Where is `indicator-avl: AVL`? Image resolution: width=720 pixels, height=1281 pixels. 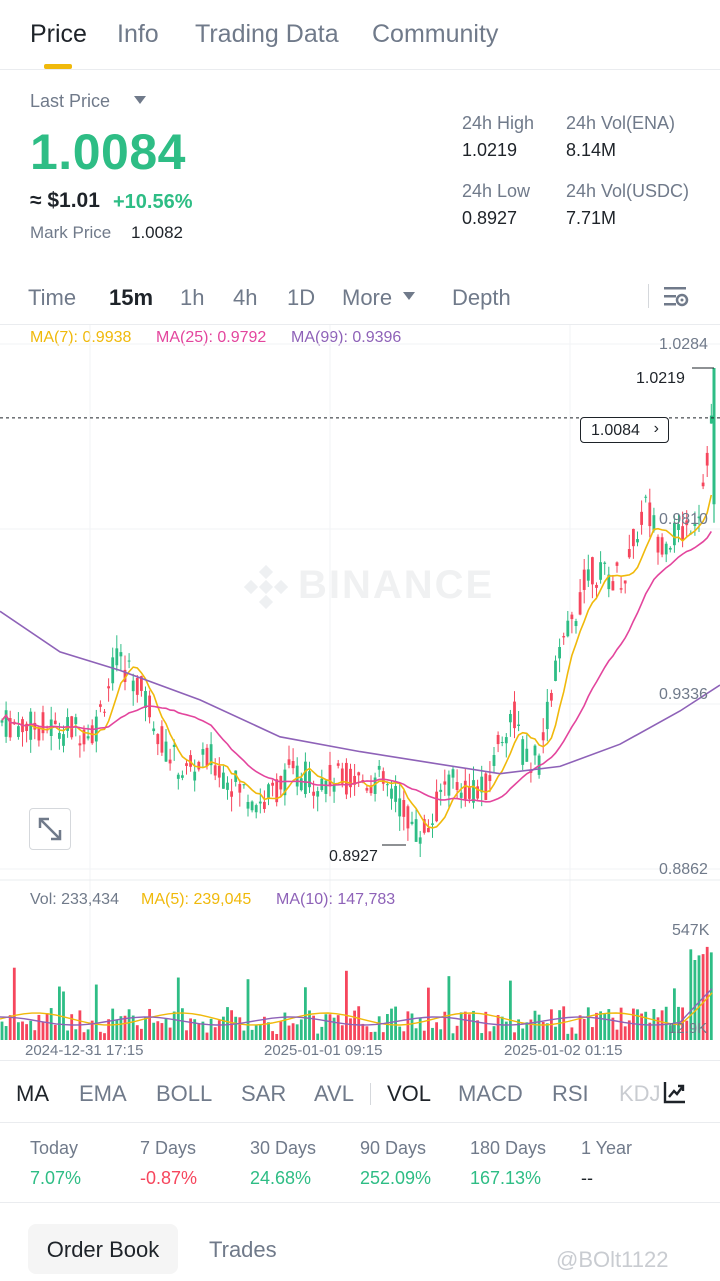 indicator-avl: AVL is located at coordinates (334, 1093).